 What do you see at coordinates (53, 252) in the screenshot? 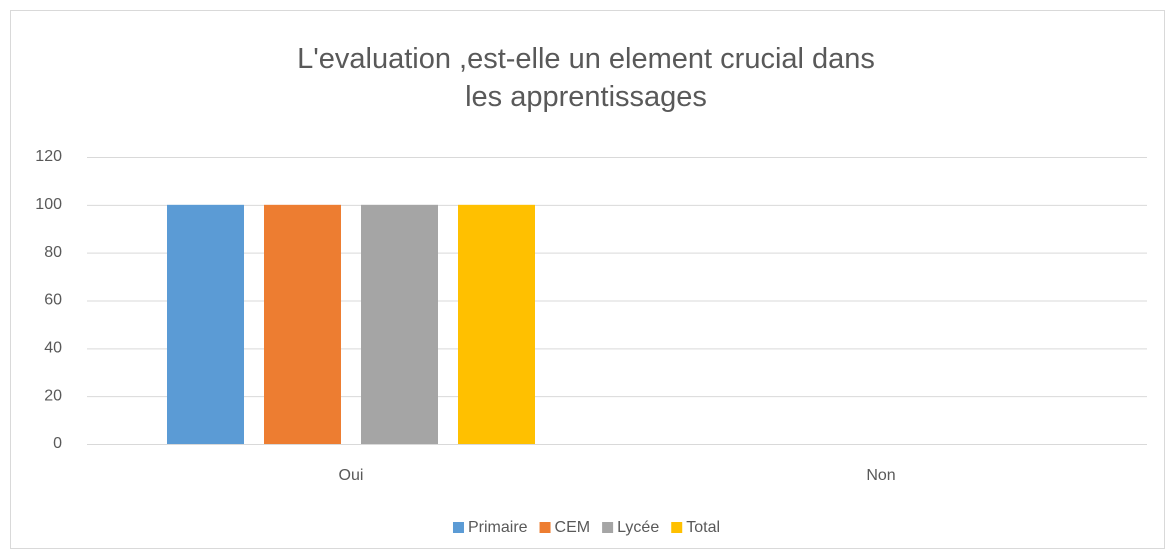
I see `y-tick-label: 80` at bounding box center [53, 252].